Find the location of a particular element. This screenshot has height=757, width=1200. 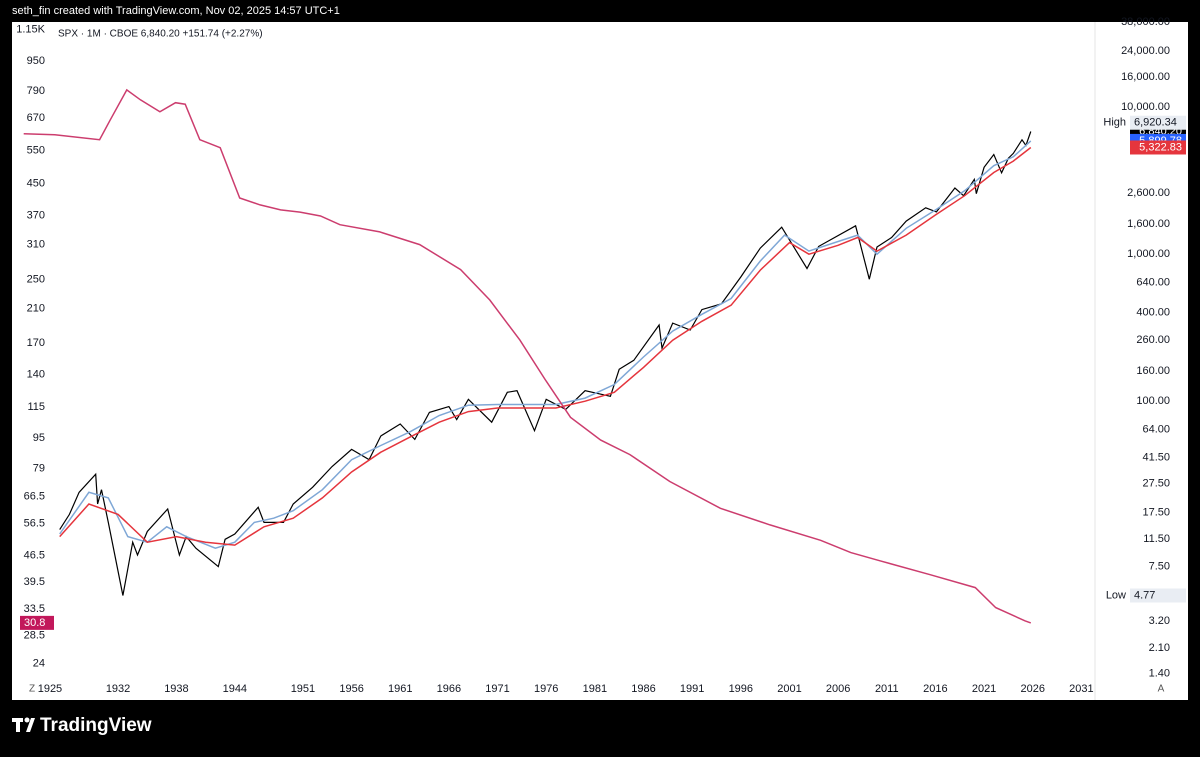

y-tick-label: 370 is located at coordinates (36, 215).